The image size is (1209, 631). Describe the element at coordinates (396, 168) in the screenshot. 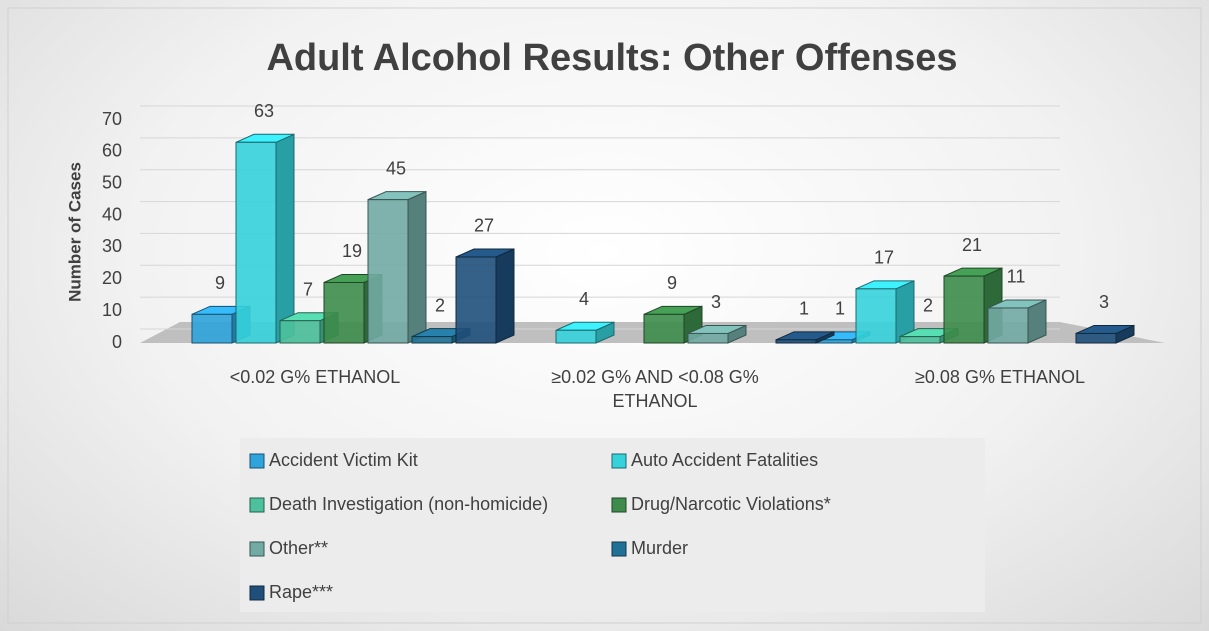

I see `data-label: 45` at that location.